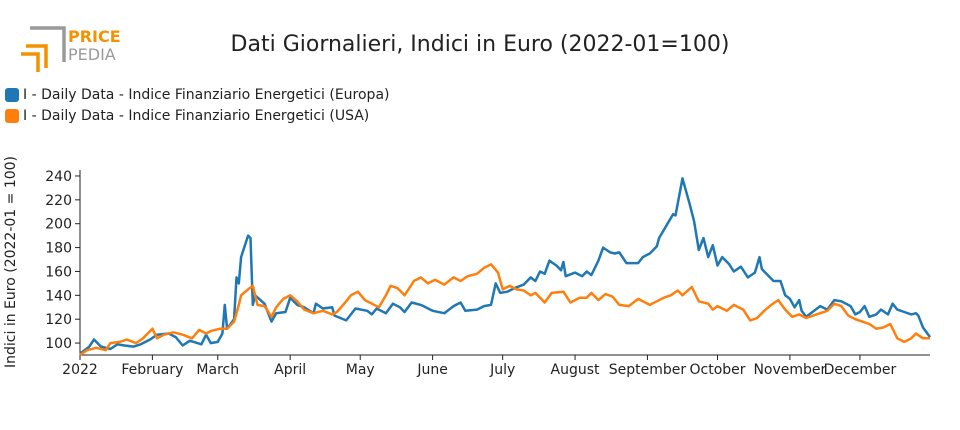 This screenshot has height=430, width=960. Describe the element at coordinates (58, 272) in the screenshot. I see `y-tick-label: 160` at that location.